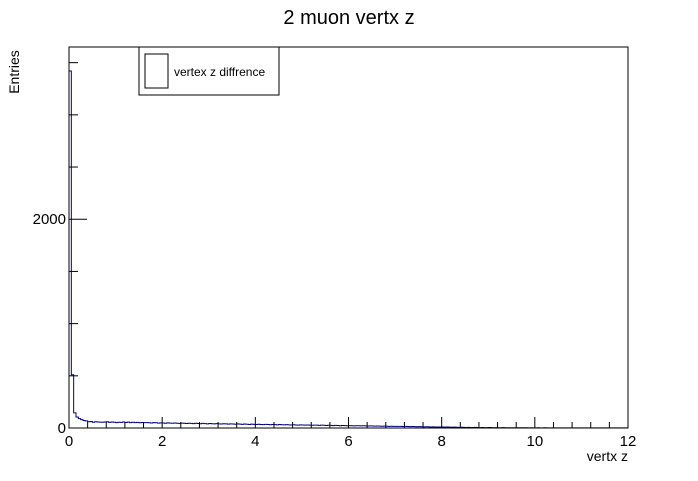 The height and width of the screenshot is (481, 698). What do you see at coordinates (628, 441) in the screenshot?
I see `x-tick-label: 12` at bounding box center [628, 441].